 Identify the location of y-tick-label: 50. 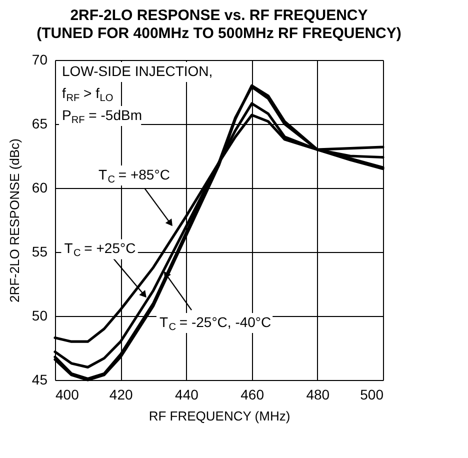
(40, 316).